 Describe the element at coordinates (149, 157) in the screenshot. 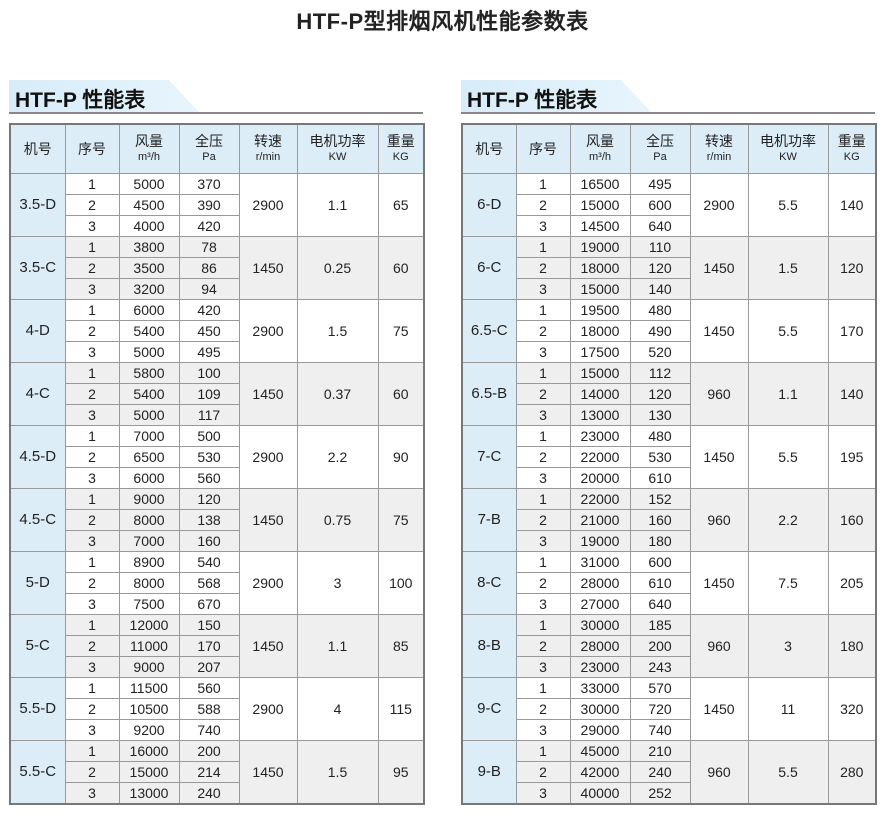

I see `header-unit: m³/h` at that location.